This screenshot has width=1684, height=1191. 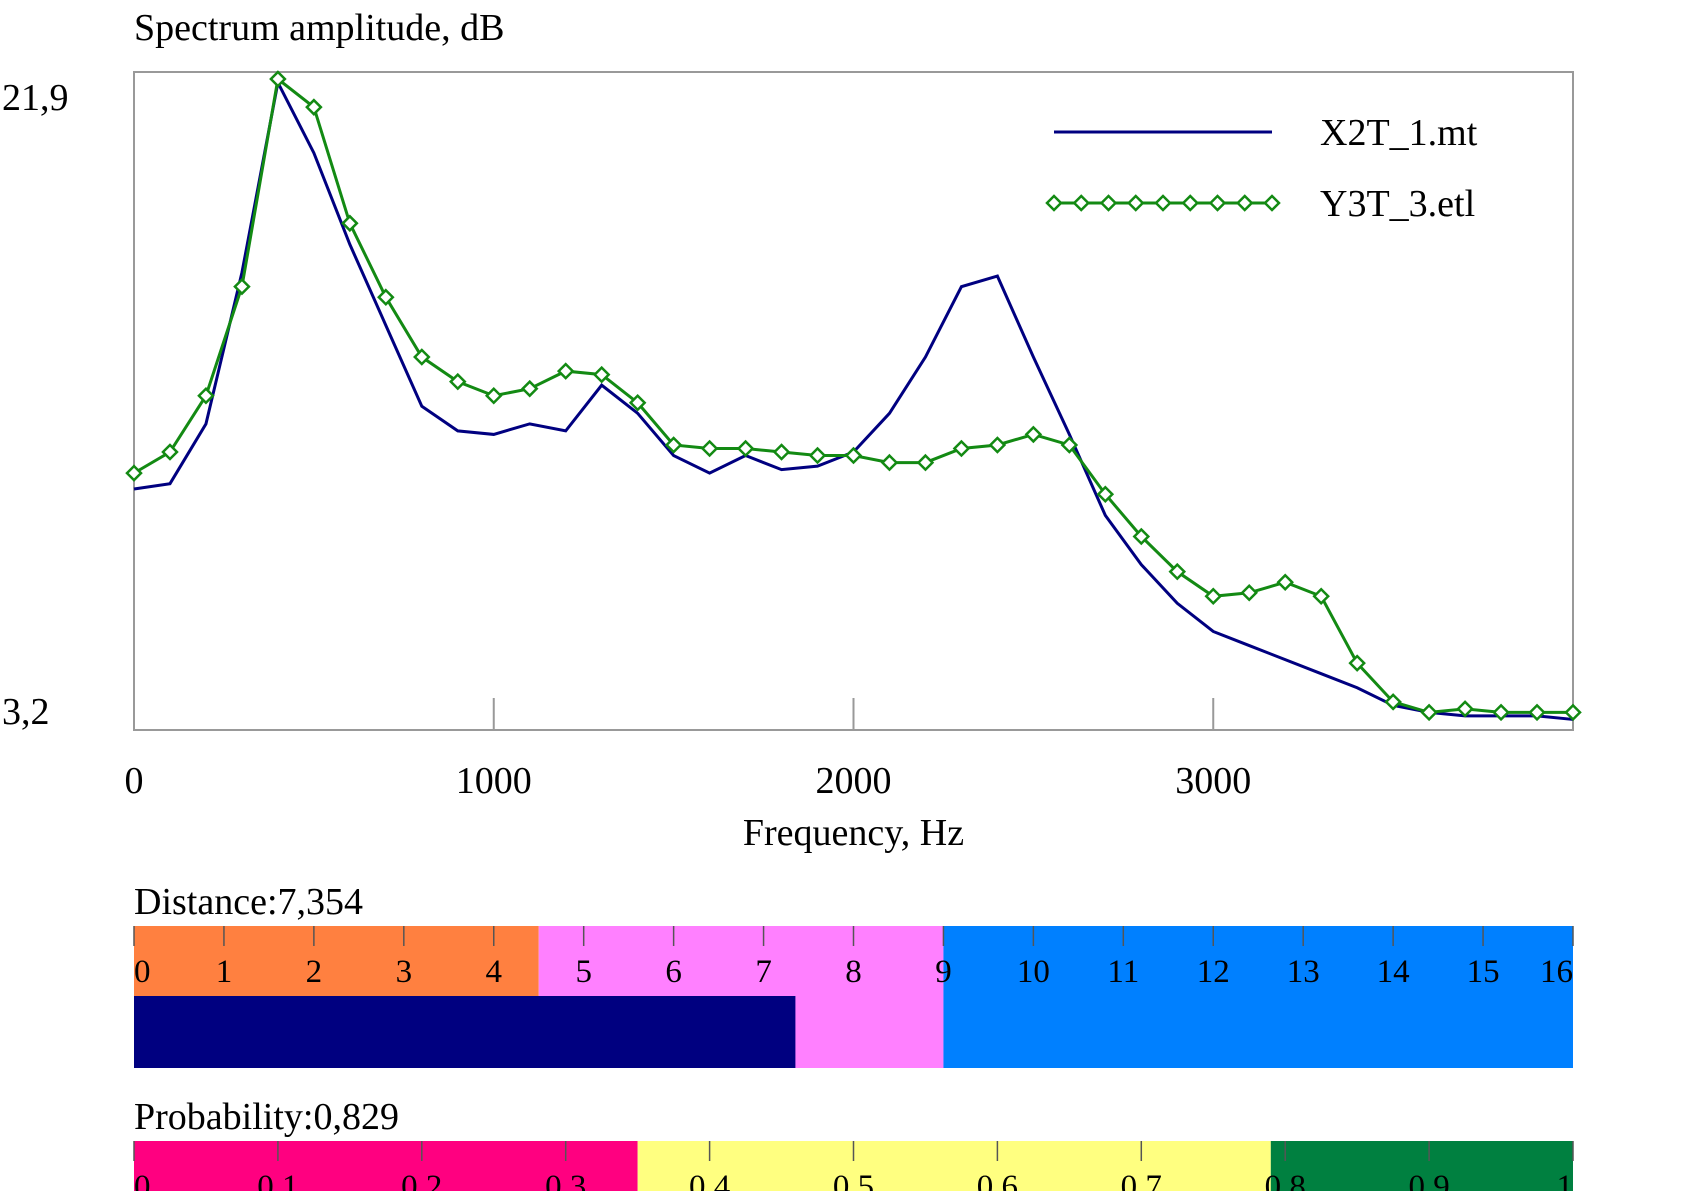 What do you see at coordinates (763, 972) in the screenshot?
I see `gauge-tick-label: 7` at bounding box center [763, 972].